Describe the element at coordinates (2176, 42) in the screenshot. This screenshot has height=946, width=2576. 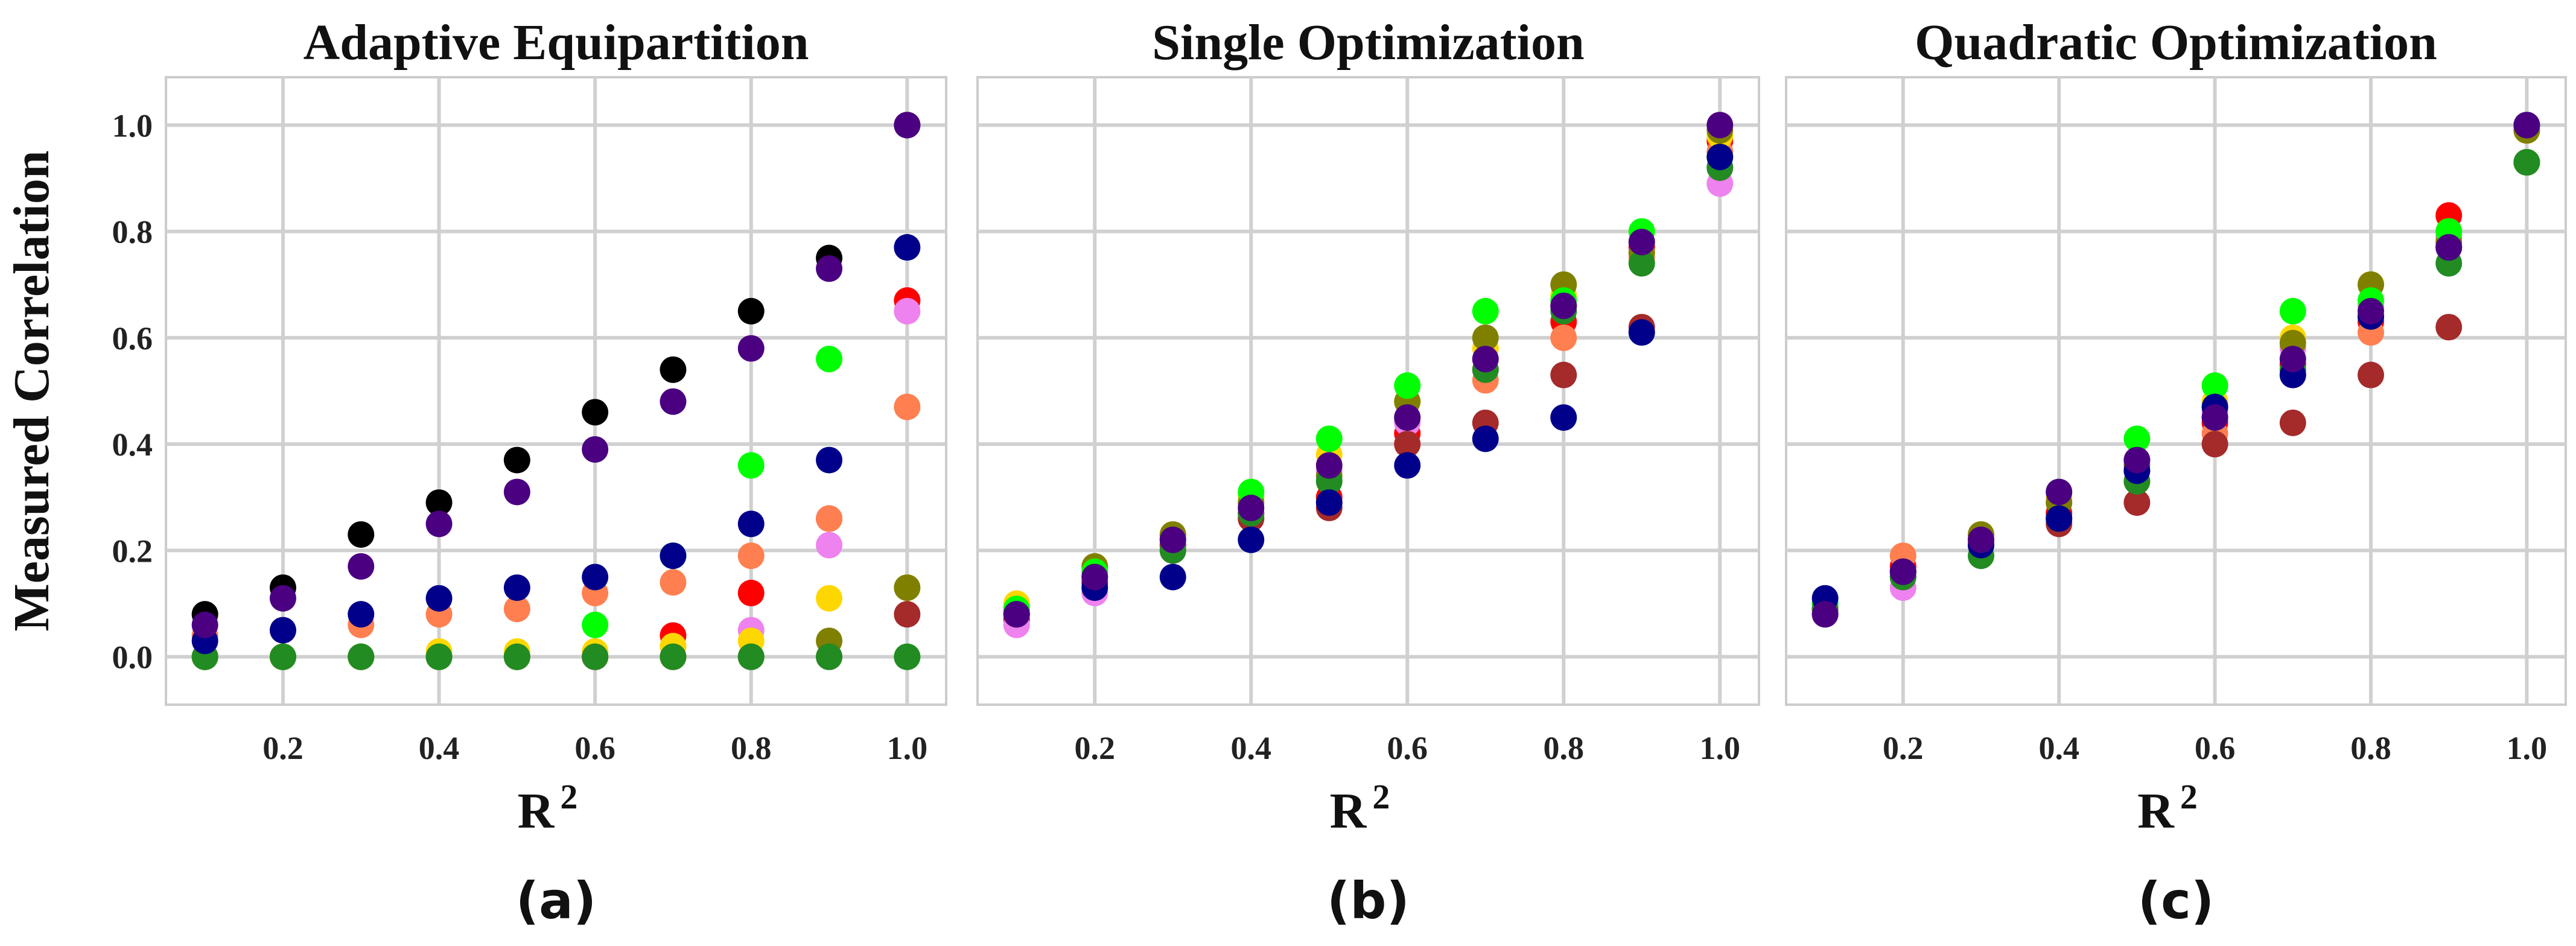
I see `panel-title: Quadratic Optimization` at that location.